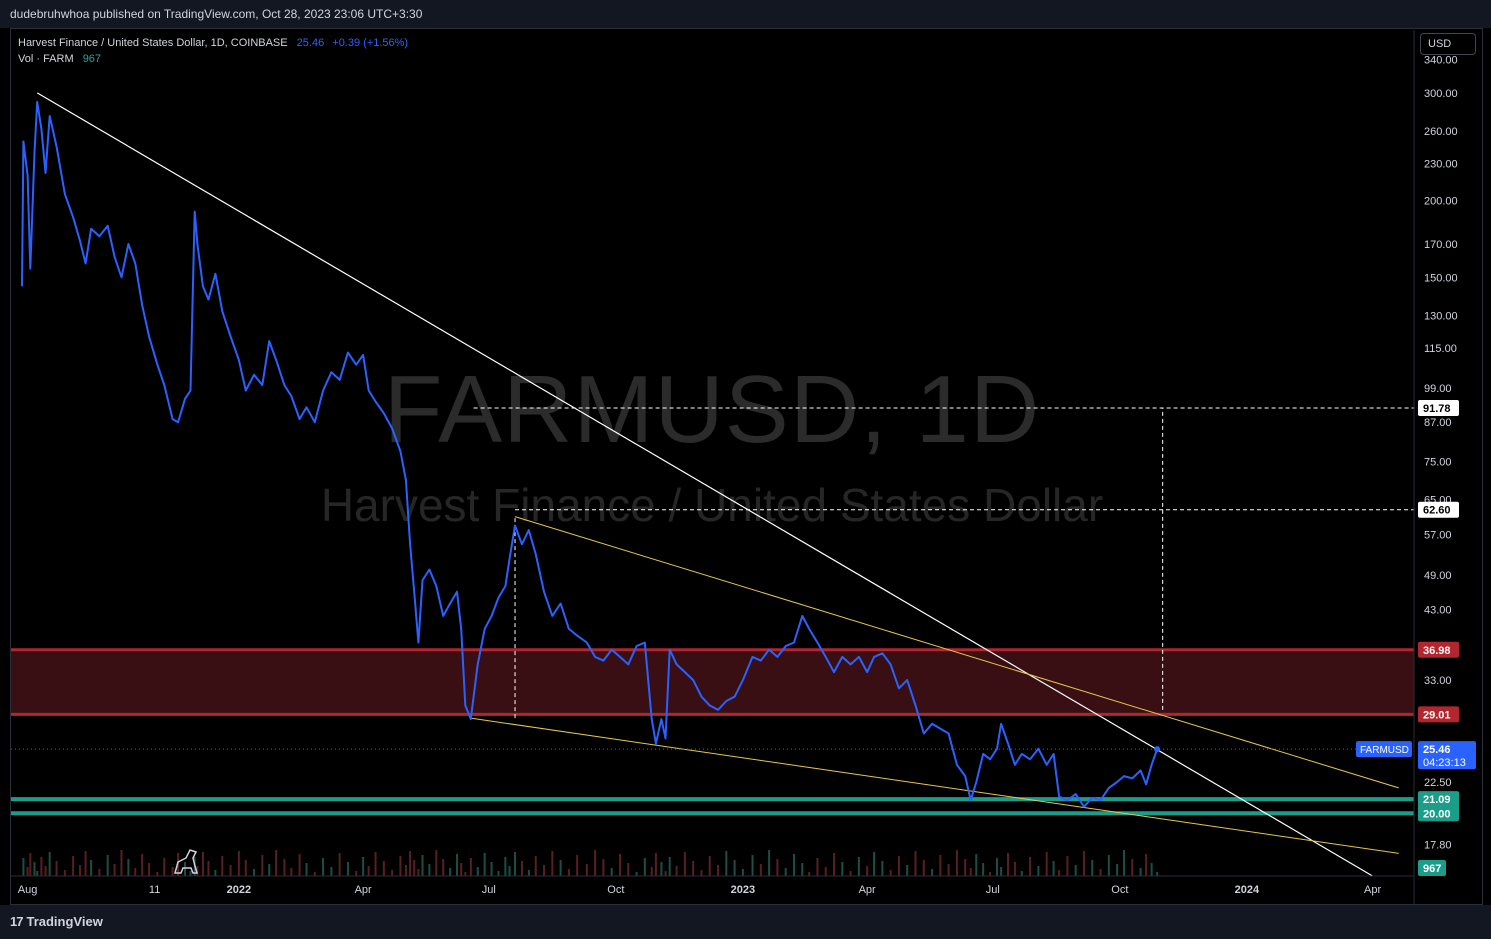 The image size is (1491, 939). I want to click on tradingview-brand: TradingView, so click(64, 921).